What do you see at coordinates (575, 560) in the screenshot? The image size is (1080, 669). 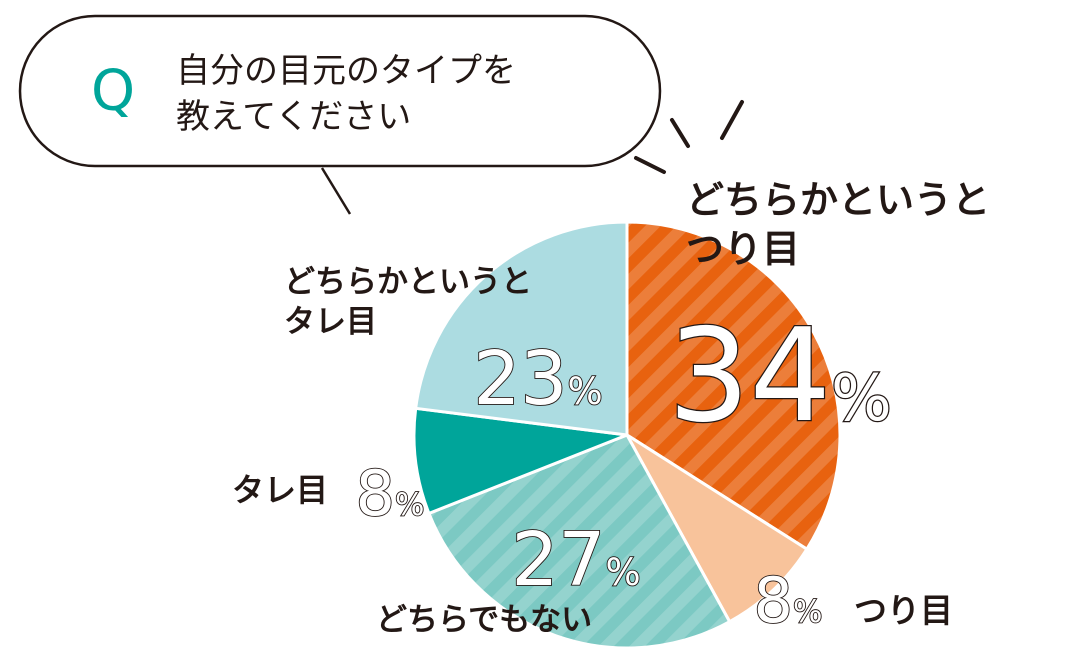 I see `value-label: 27%` at bounding box center [575, 560].